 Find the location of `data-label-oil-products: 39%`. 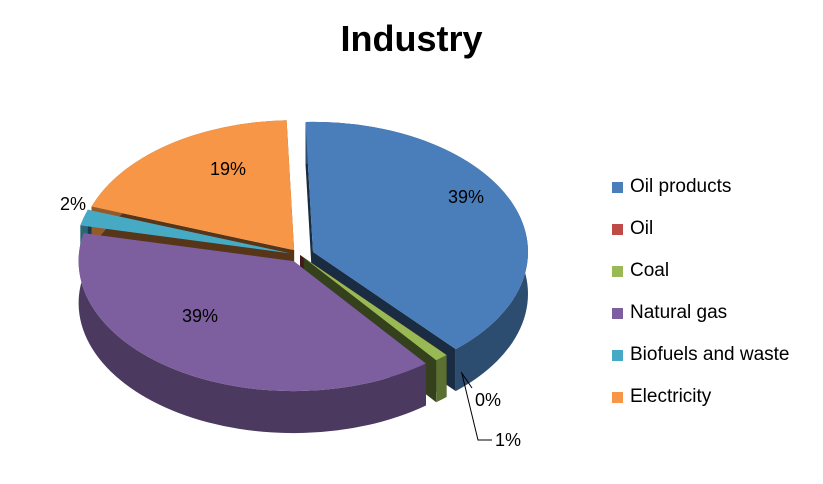

data-label-oil-products: 39% is located at coordinates (466, 197).